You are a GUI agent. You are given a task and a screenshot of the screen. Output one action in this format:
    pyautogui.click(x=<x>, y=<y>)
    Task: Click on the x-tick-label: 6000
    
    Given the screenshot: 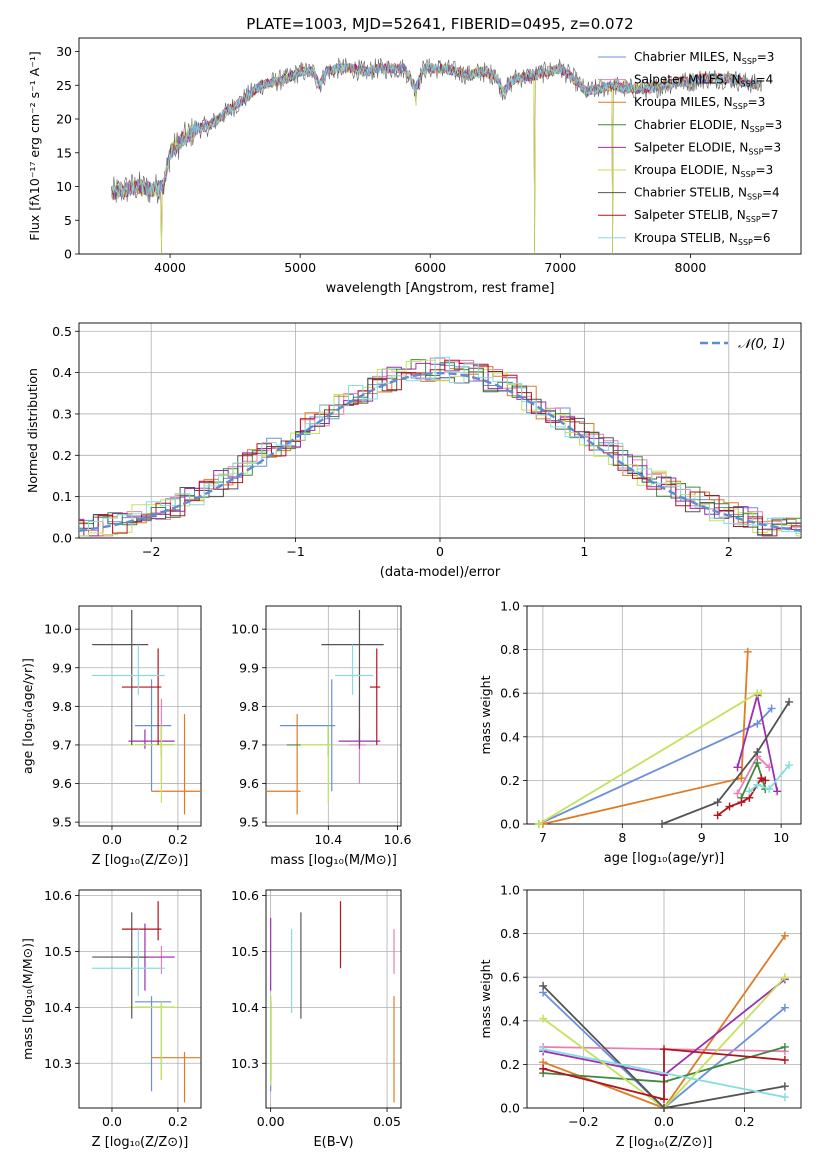 What is the action you would take?
    pyautogui.click(x=430, y=267)
    